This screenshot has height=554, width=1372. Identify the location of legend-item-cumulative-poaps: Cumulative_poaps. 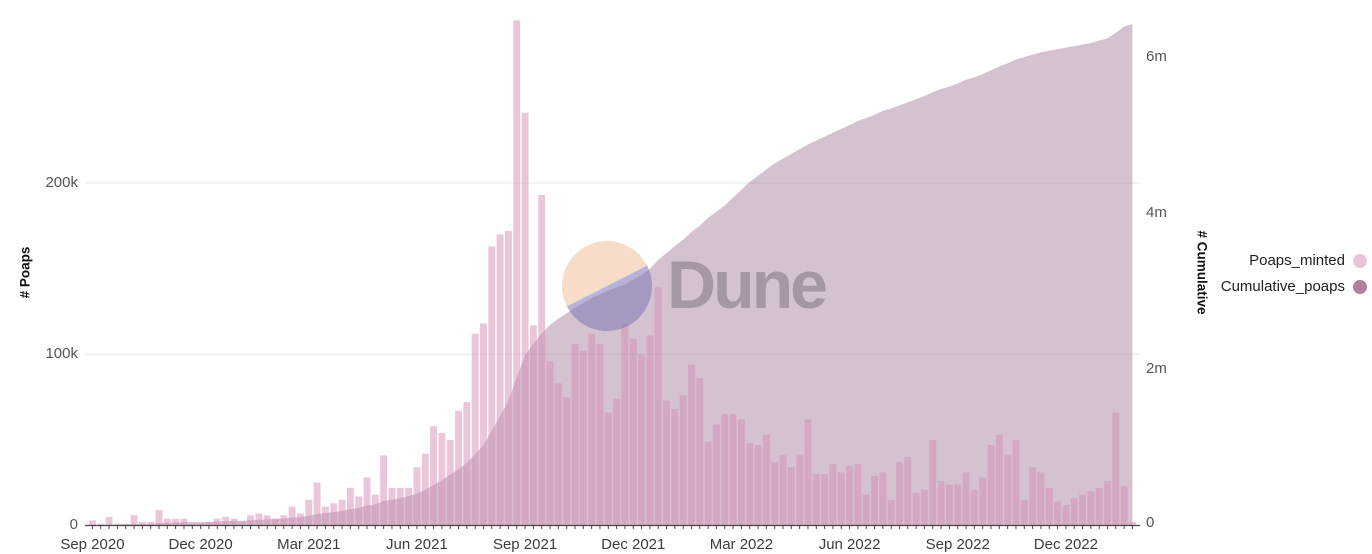
(1294, 286).